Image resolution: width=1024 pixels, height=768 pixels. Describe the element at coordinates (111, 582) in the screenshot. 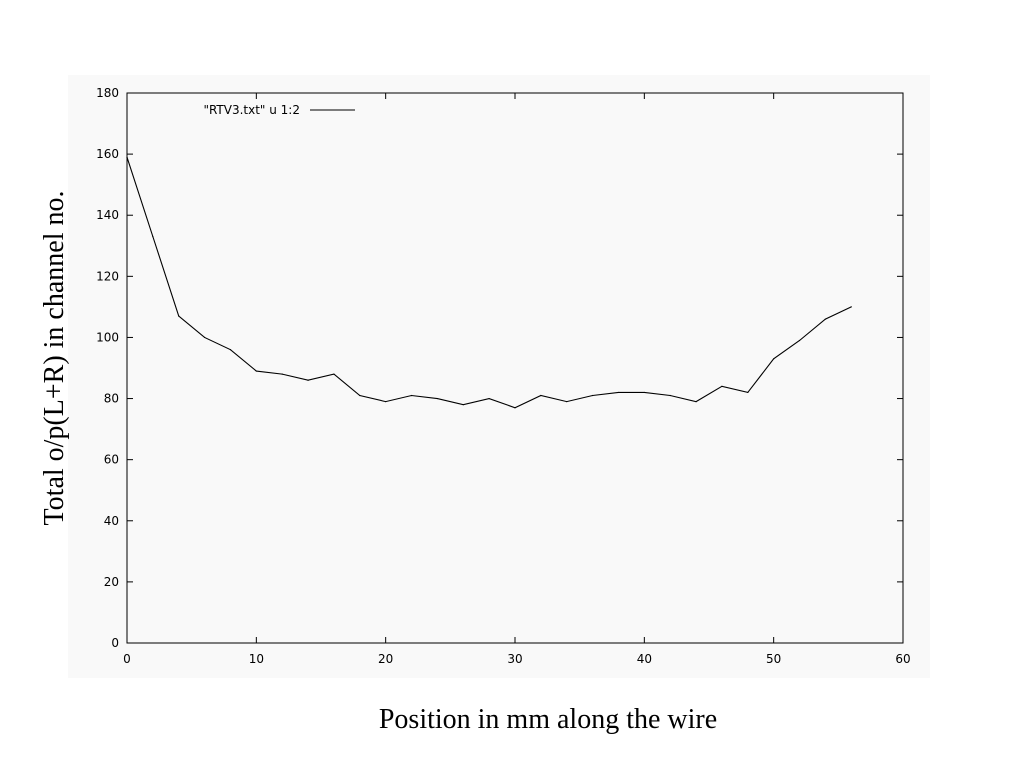

I see `y-tick-label: 20` at that location.